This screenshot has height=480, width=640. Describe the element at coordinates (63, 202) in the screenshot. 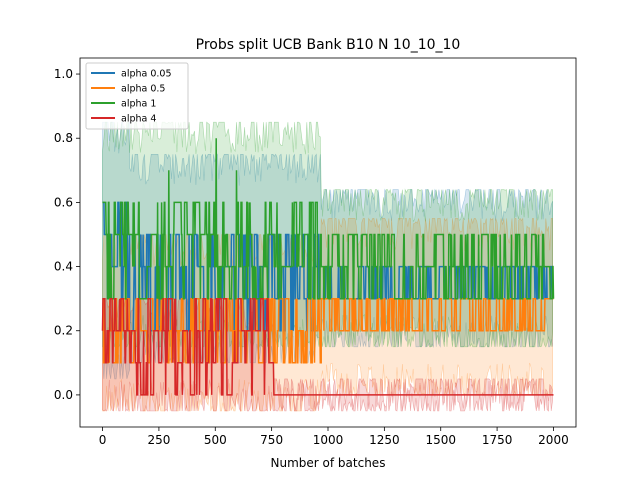

I see `y-tick-label: 0.6` at that location.